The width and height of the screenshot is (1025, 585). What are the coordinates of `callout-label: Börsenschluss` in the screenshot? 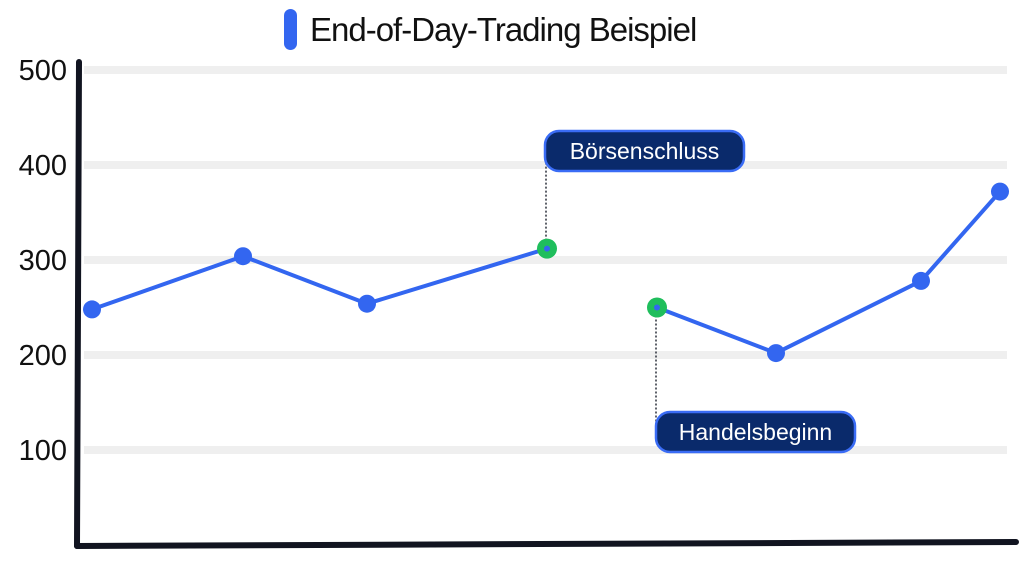 It's located at (645, 151).